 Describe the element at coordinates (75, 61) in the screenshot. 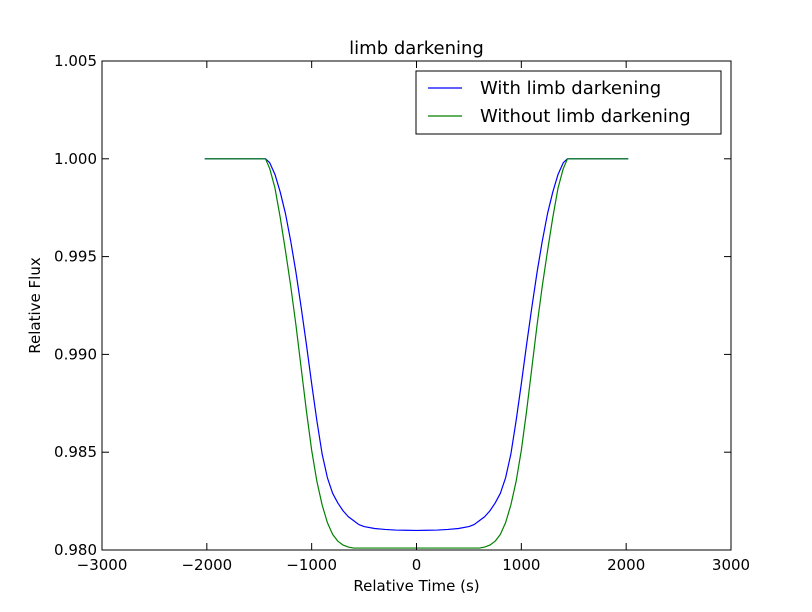

I see `y-tick-label: 1.005` at that location.